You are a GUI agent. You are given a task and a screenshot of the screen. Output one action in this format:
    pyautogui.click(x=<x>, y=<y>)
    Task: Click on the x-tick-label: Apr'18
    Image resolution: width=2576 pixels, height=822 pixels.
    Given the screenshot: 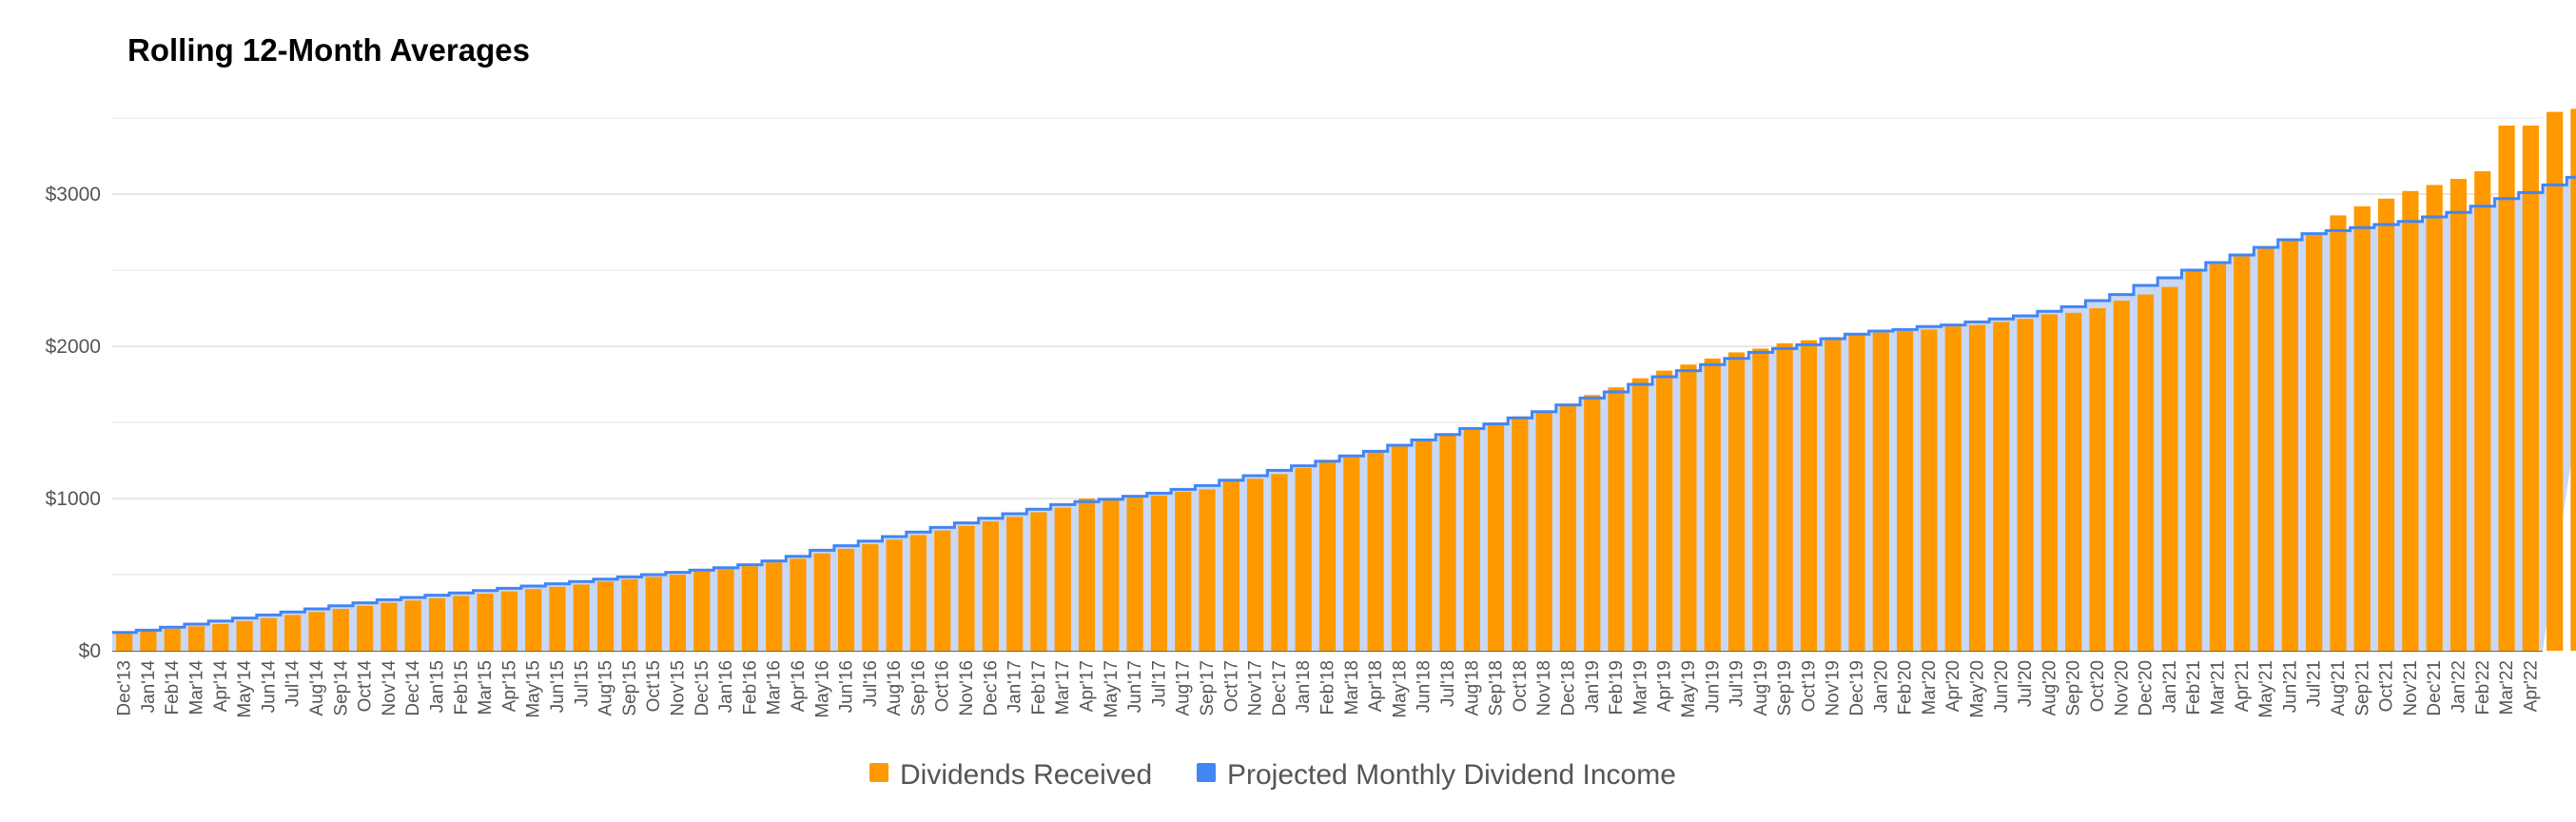 What is the action you would take?
    pyautogui.click(x=1376, y=686)
    